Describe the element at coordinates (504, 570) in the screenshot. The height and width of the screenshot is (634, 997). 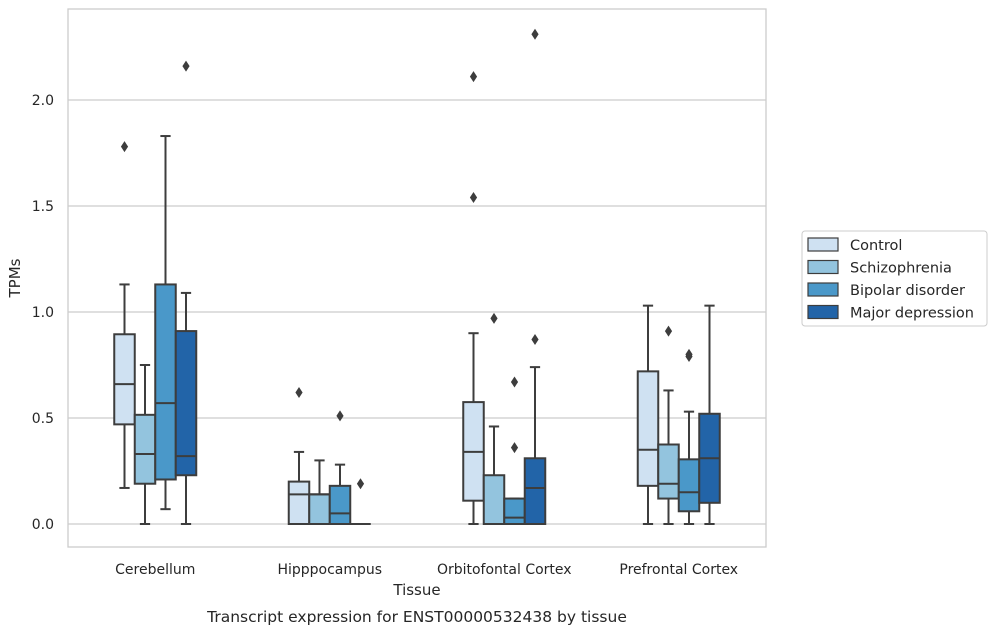
I see `x-tick-label: Orbitofontal Cortex` at that location.